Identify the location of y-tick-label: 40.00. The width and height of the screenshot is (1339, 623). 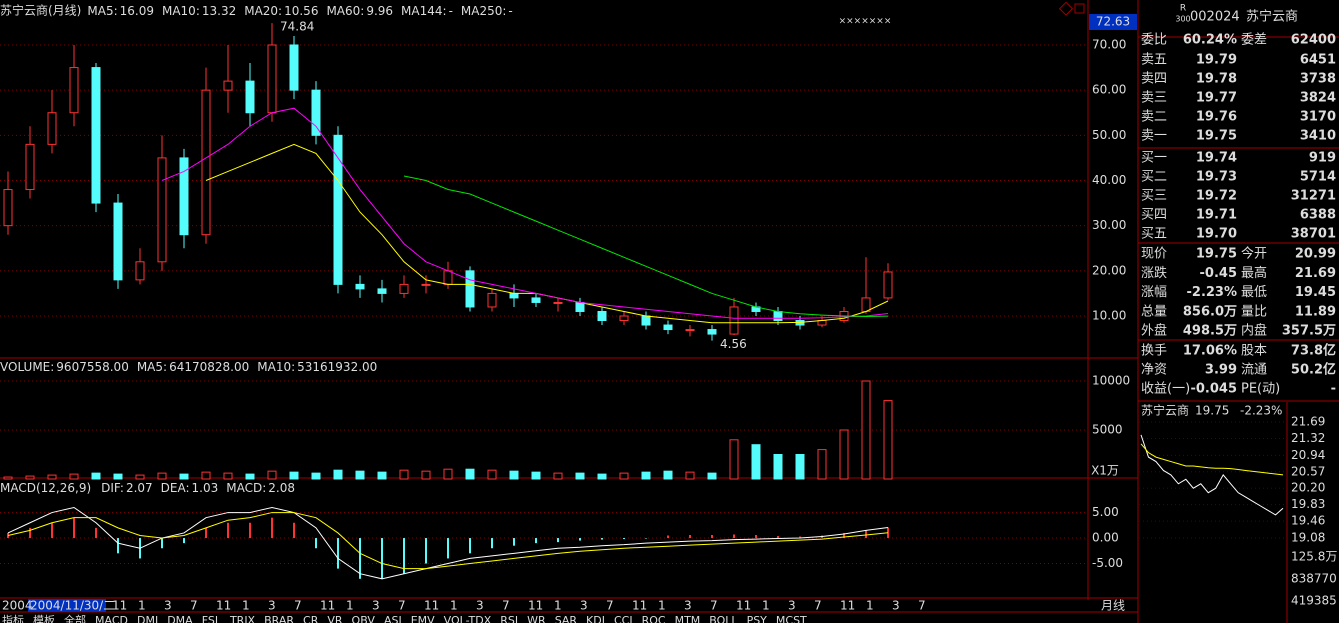
(1109, 180).